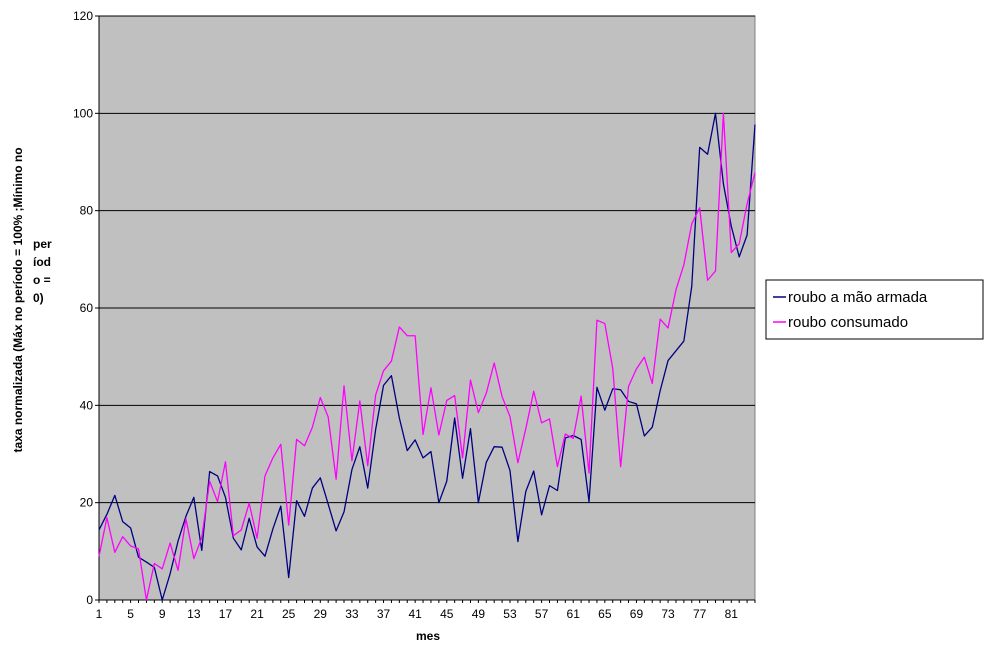 The width and height of the screenshot is (987, 645). What do you see at coordinates (257, 614) in the screenshot?
I see `x-tick-label: 21` at bounding box center [257, 614].